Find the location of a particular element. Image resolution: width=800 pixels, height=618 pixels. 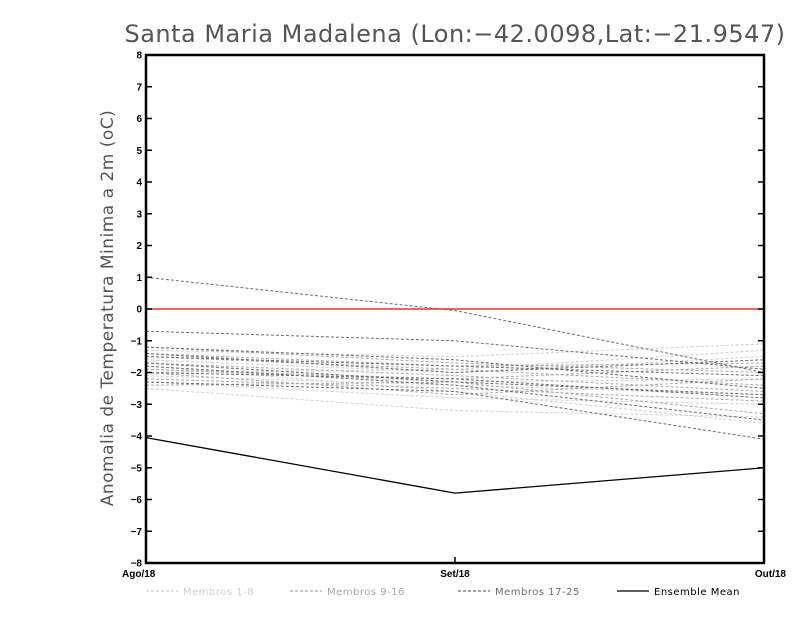

ensemble-mean-line is located at coordinates (455, 465).